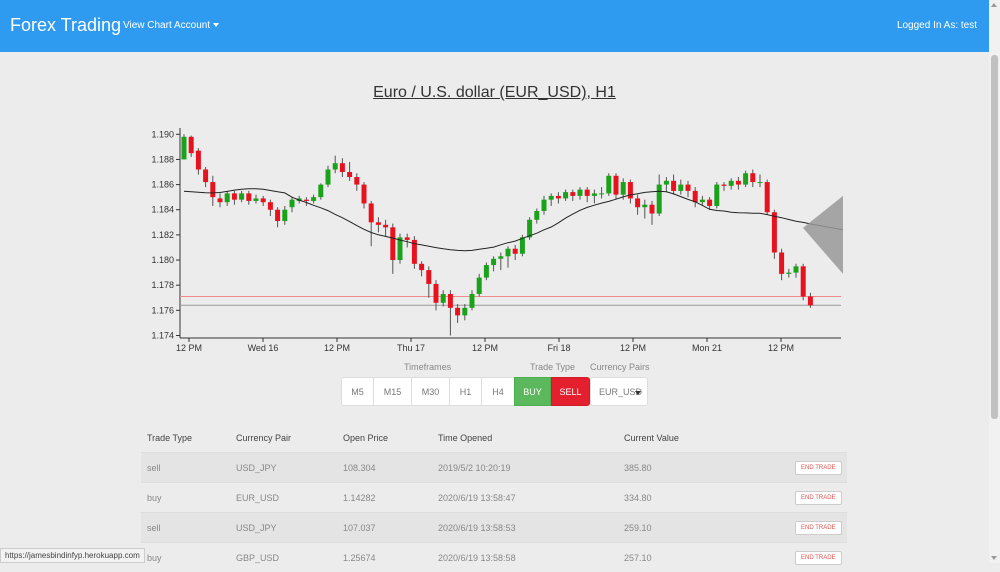 This screenshot has width=1000, height=572. Describe the element at coordinates (384, 498) in the screenshot. I see `cell-open-price: 1.14282` at that location.